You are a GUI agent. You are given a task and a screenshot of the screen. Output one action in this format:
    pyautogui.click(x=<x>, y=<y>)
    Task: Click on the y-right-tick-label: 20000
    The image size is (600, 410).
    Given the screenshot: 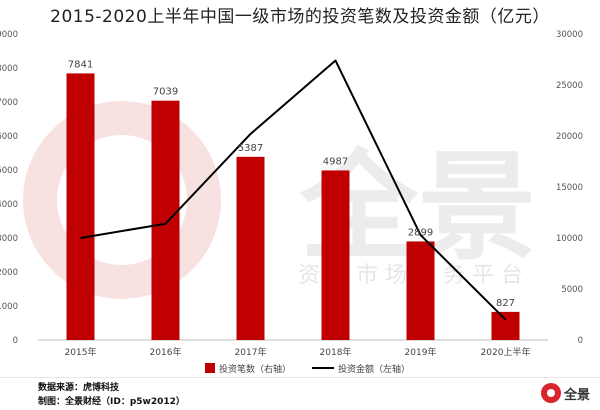 What is the action you would take?
    pyautogui.click(x=569, y=137)
    